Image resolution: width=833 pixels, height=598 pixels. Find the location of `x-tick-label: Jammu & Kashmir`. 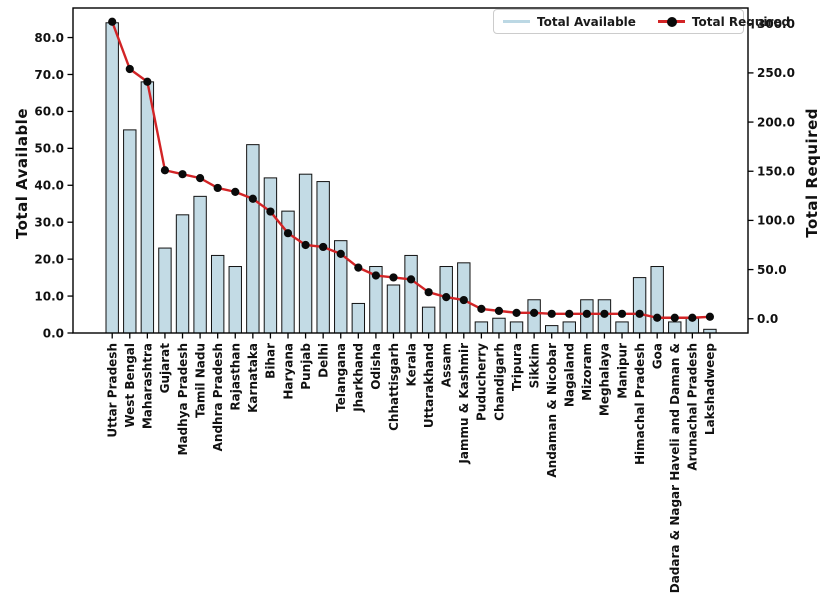

x-tick-label: Jammu & Kashmir is located at coordinates (464, 404).